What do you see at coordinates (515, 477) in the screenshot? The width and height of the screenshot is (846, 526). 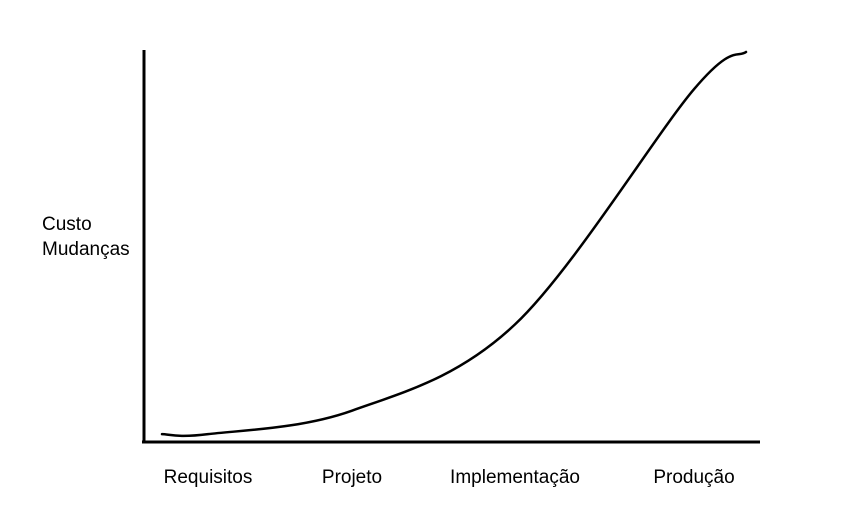 I see `x-tick-label: Implementação` at bounding box center [515, 477].